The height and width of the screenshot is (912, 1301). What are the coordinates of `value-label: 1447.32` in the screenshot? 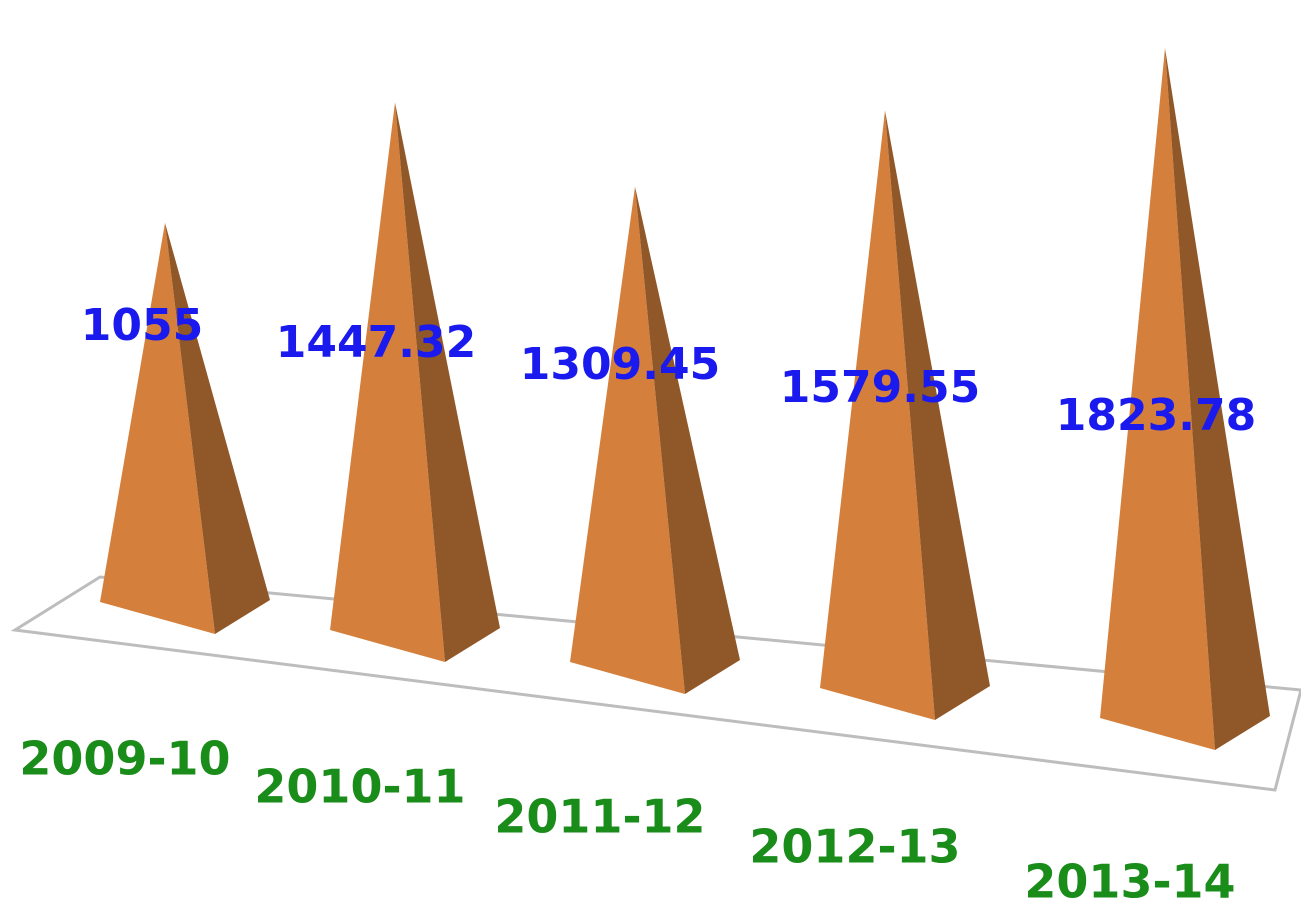 It's located at (376, 342).